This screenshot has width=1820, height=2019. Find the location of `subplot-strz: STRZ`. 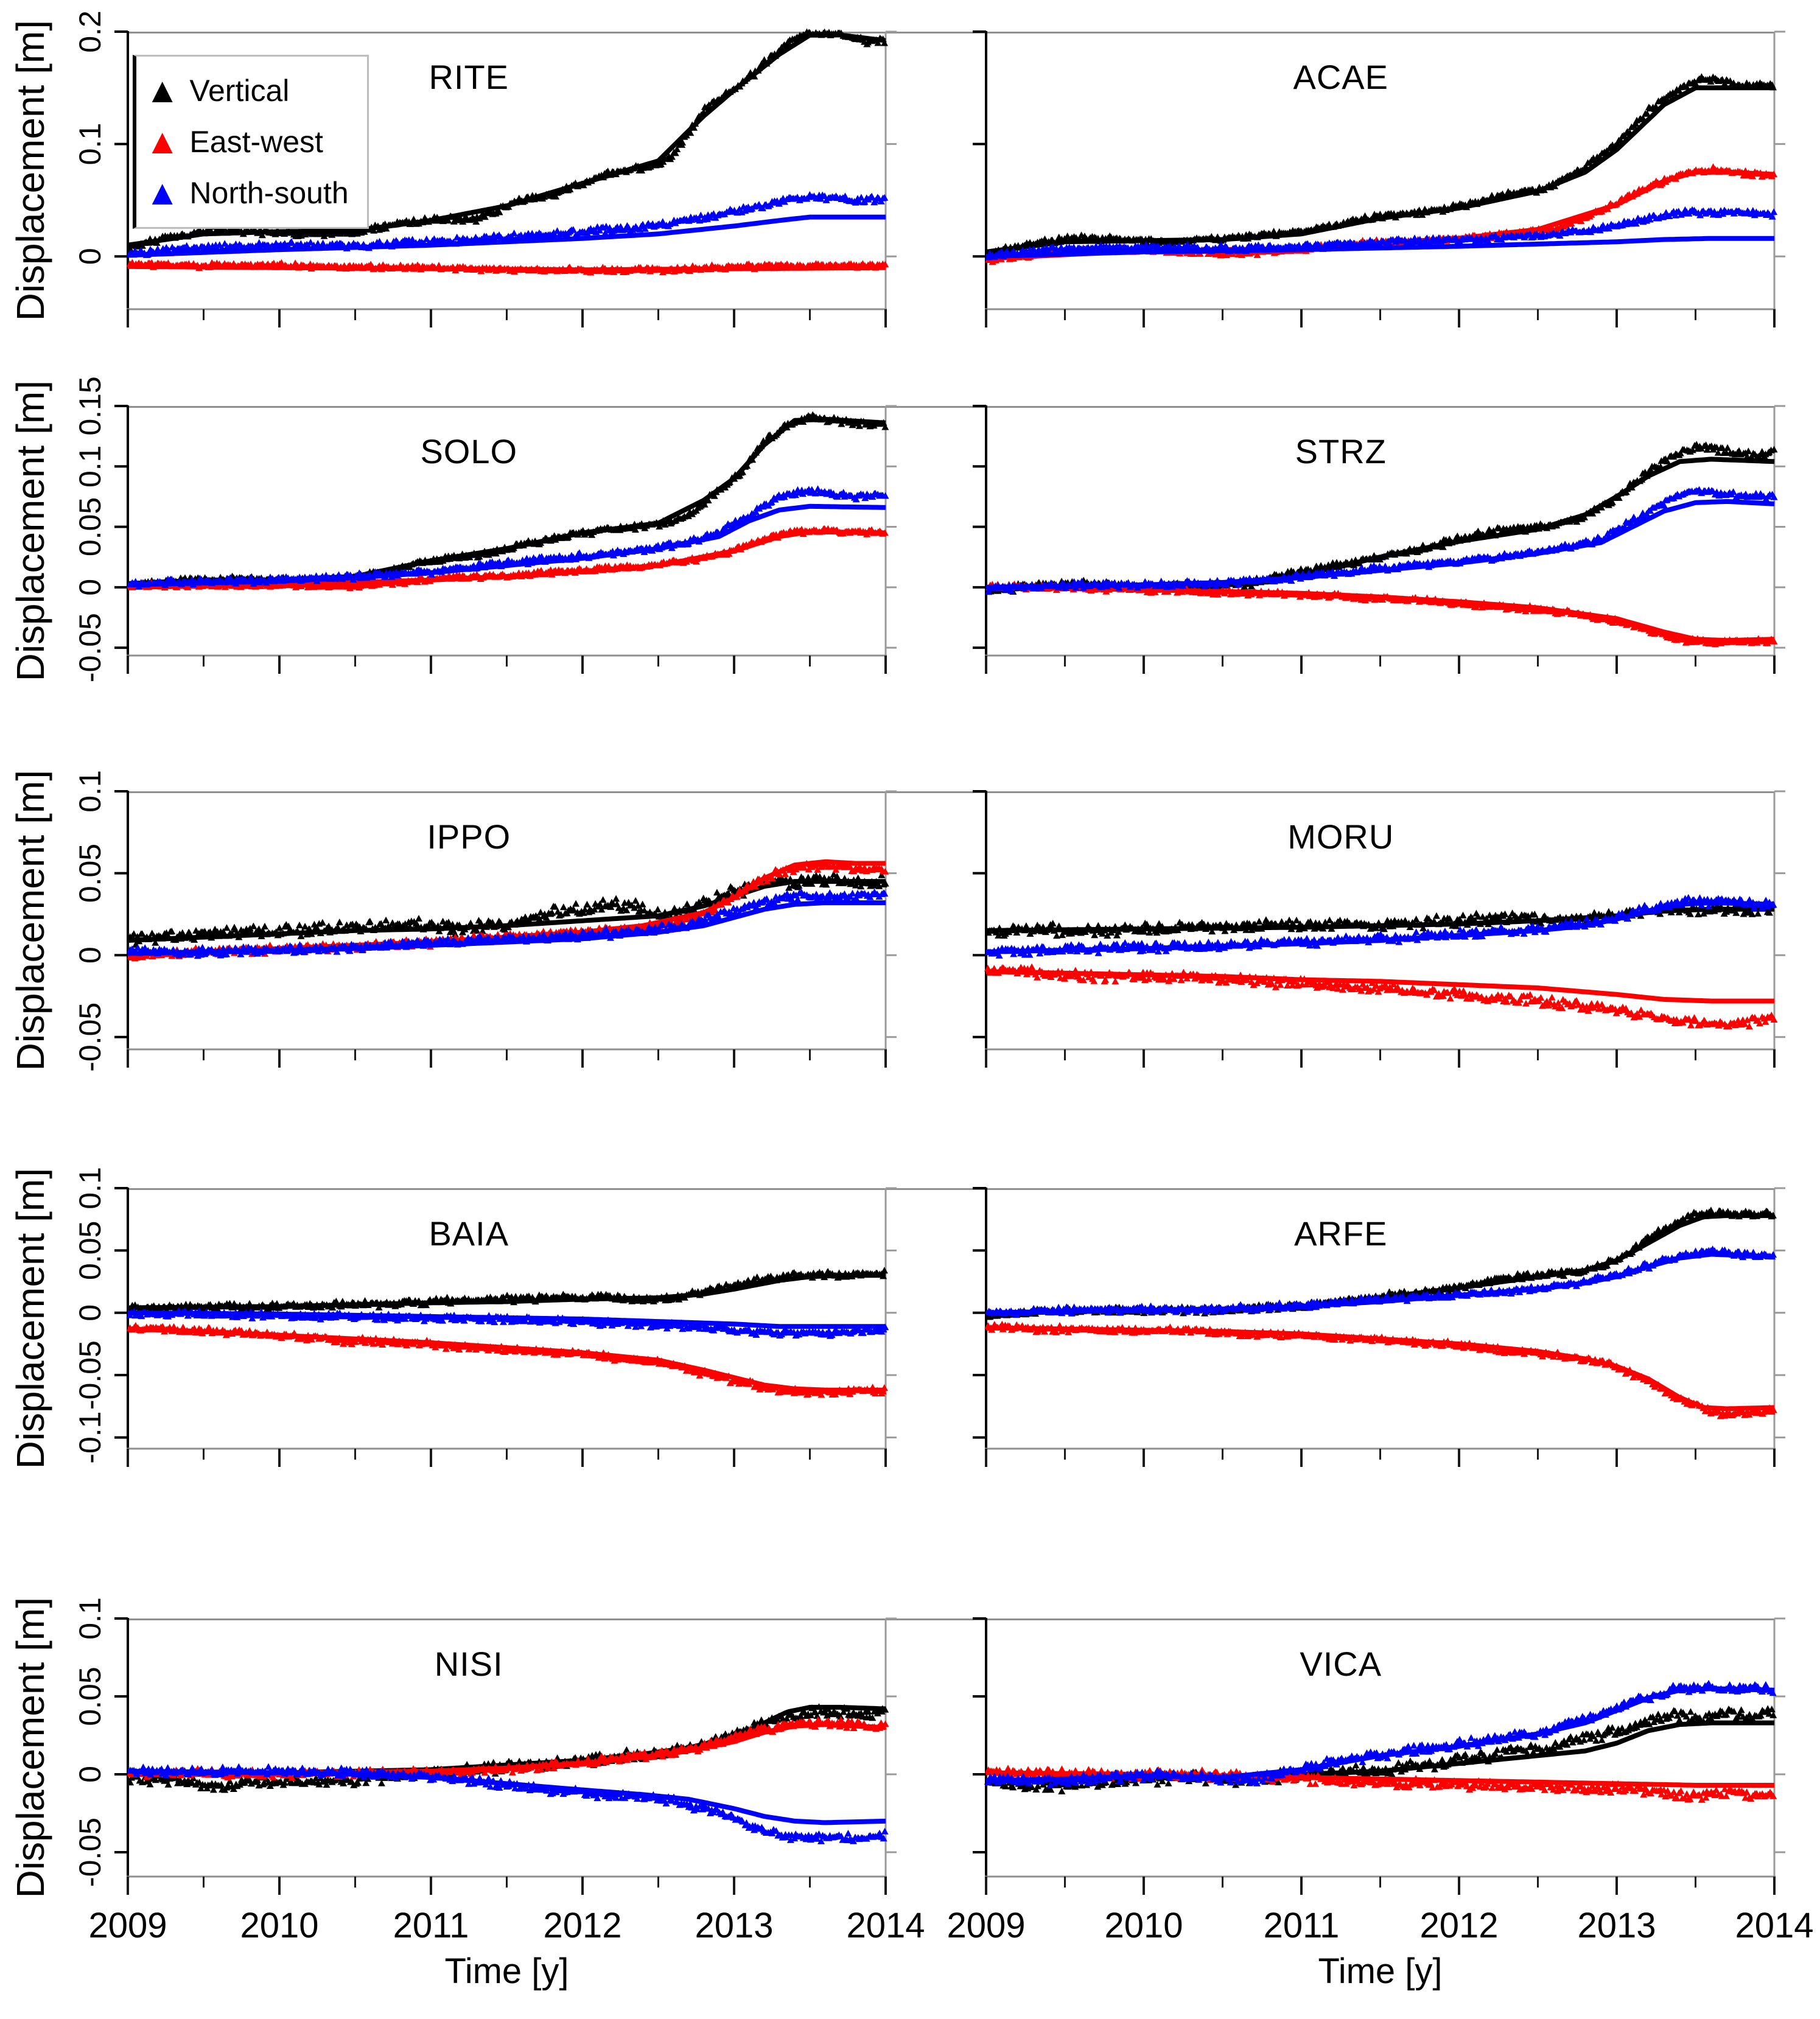

subplot-strz: STRZ is located at coordinates (1379, 539).